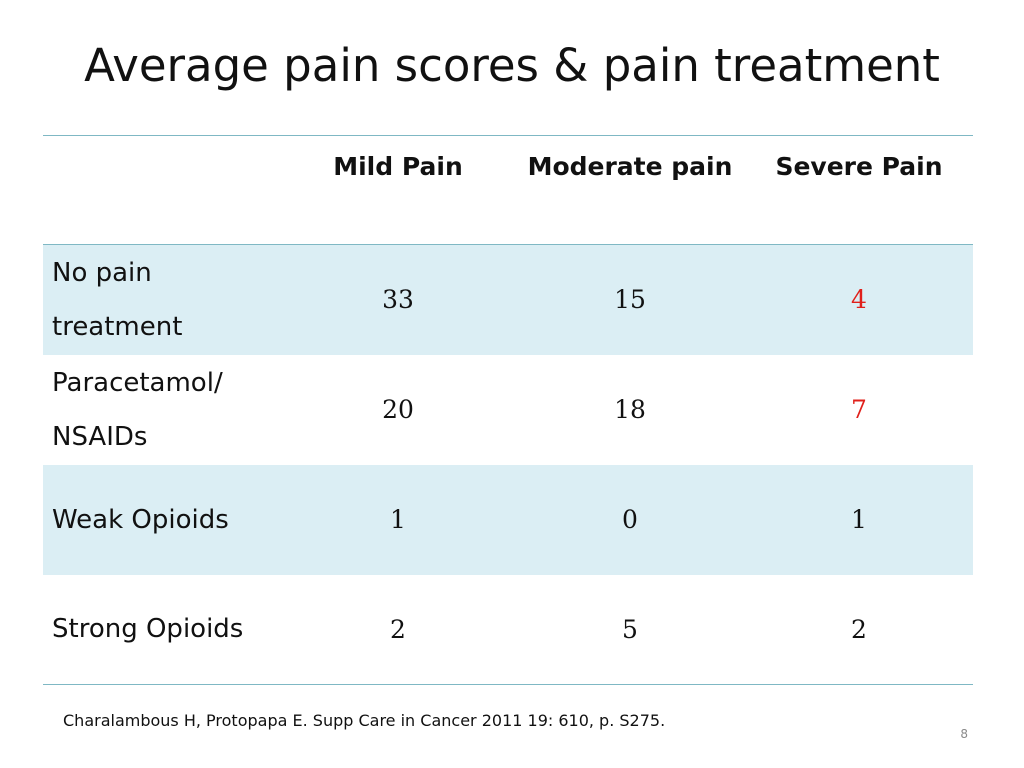 Image resolution: width=1024 pixels, height=768 pixels. What do you see at coordinates (398, 166) in the screenshot?
I see `header-mild-pain: Mild Pain` at bounding box center [398, 166].